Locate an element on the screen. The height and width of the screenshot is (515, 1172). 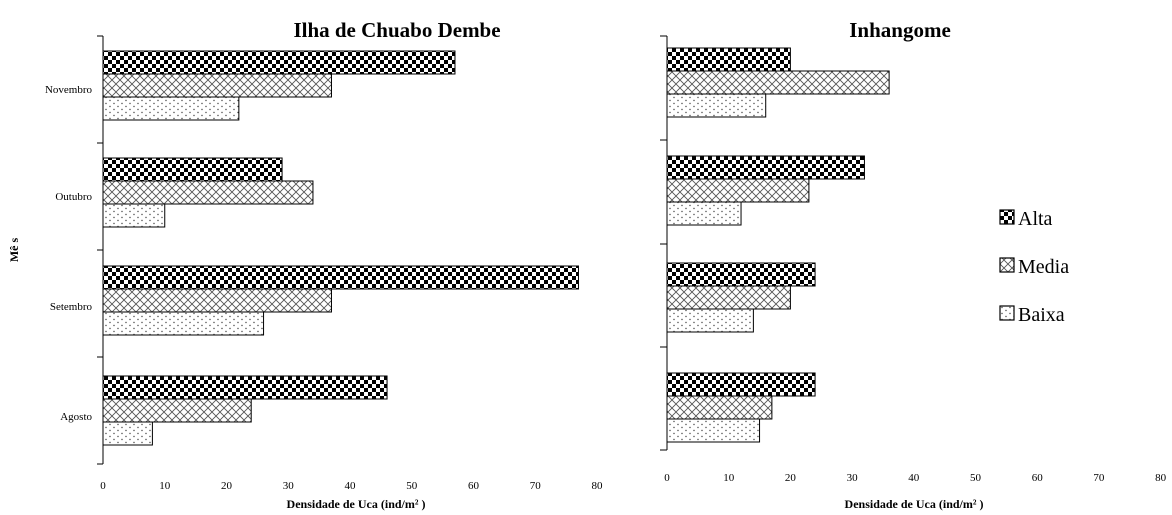
legend-label-baixa: Baixa is located at coordinates (1041, 315).